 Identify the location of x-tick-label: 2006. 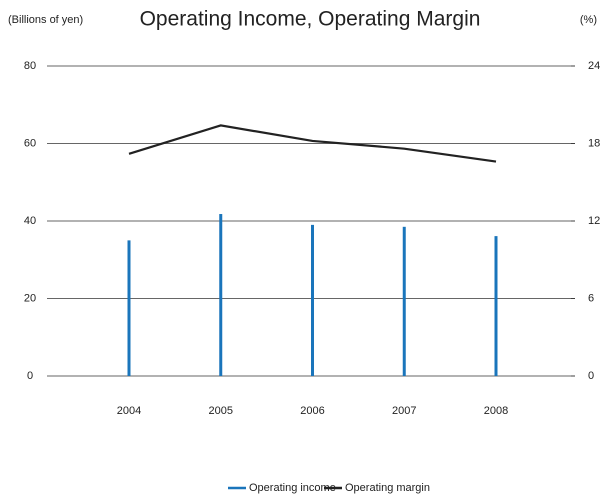
(312, 411).